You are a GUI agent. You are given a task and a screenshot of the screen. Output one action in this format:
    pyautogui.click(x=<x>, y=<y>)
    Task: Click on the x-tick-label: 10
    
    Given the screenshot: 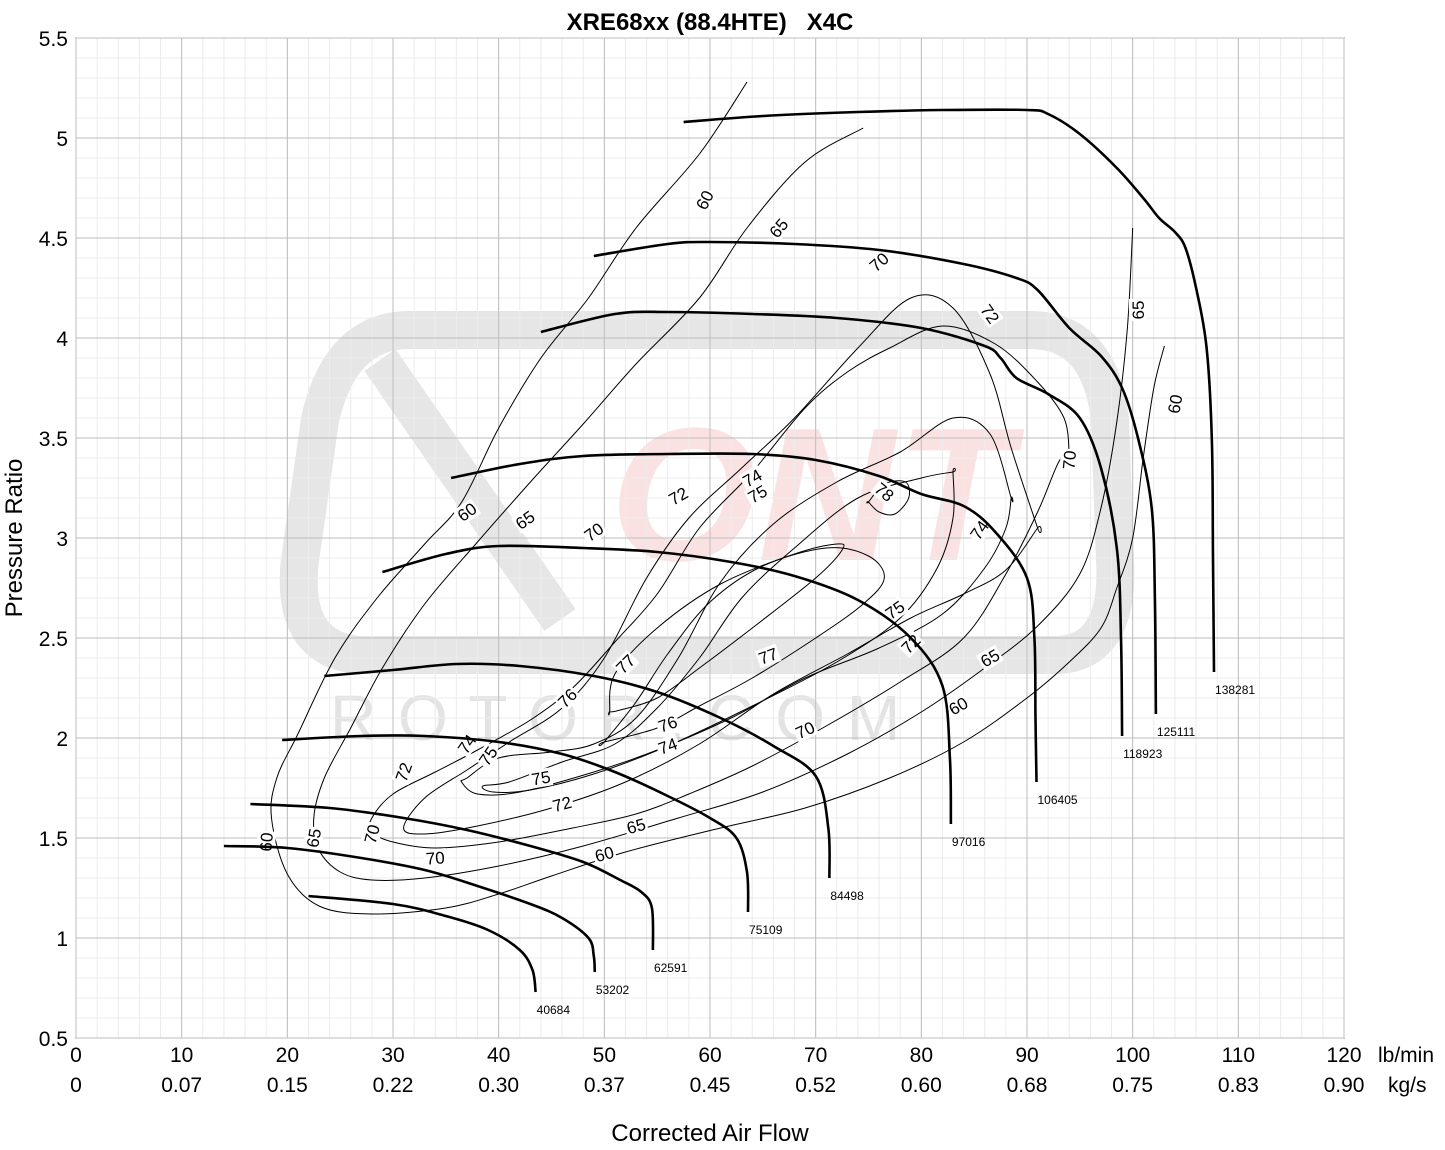 What is the action you would take?
    pyautogui.click(x=181, y=1055)
    